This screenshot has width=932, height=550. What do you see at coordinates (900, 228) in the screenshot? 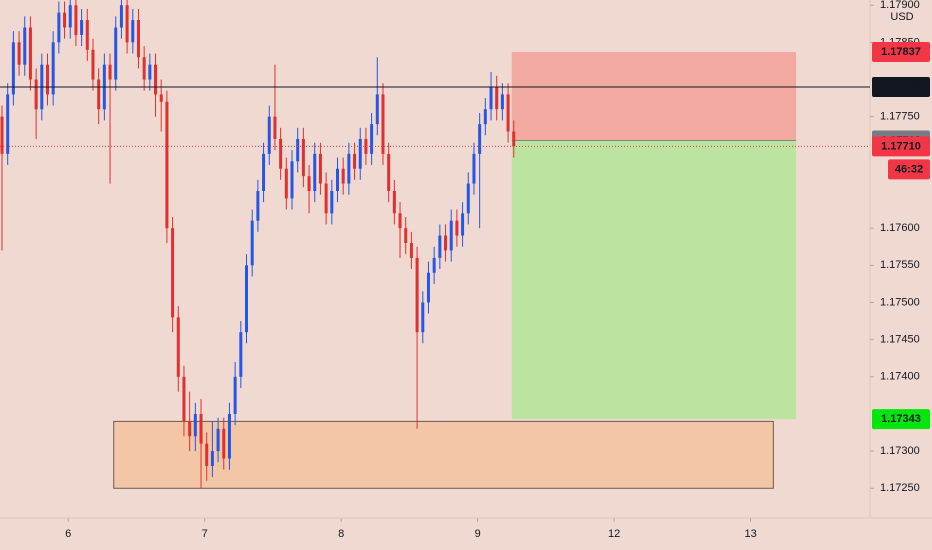
I see `y-tick-label: 1.17600` at bounding box center [900, 228].